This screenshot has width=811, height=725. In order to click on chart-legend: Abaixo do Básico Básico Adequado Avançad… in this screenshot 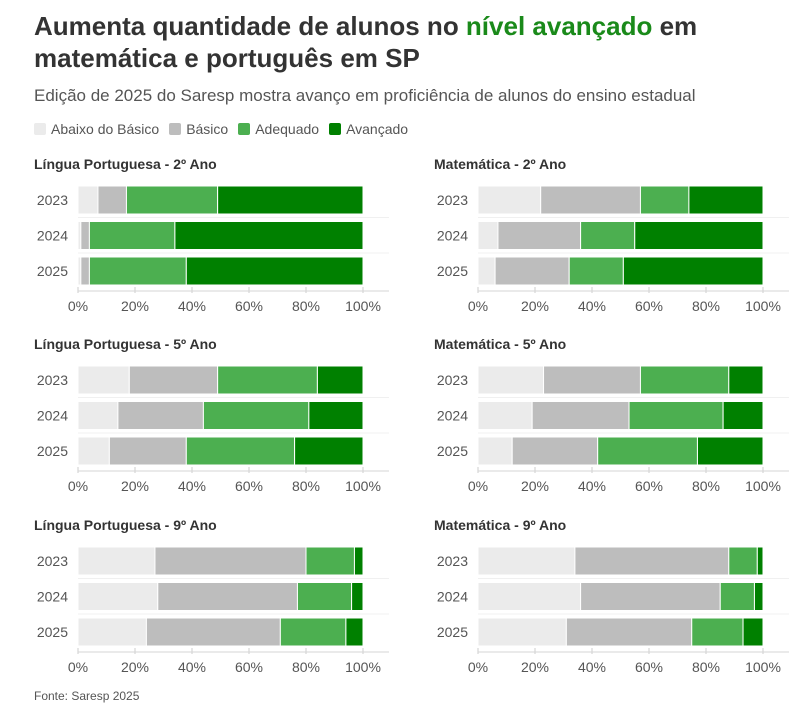, I will do `click(221, 129)`.